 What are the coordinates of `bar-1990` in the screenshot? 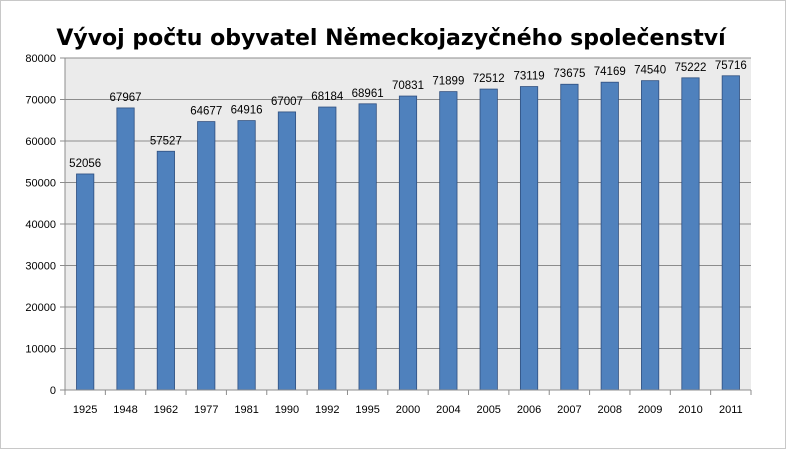 It's located at (287, 251).